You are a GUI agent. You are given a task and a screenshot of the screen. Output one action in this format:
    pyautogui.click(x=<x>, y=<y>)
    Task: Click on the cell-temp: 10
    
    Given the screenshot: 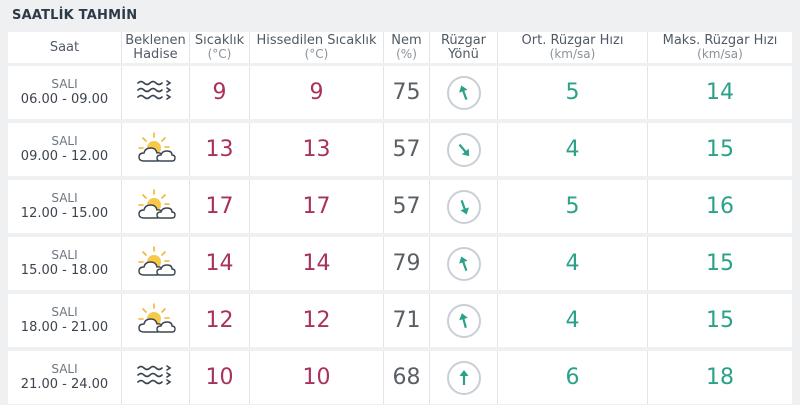 What is the action you would take?
    pyautogui.click(x=220, y=377)
    